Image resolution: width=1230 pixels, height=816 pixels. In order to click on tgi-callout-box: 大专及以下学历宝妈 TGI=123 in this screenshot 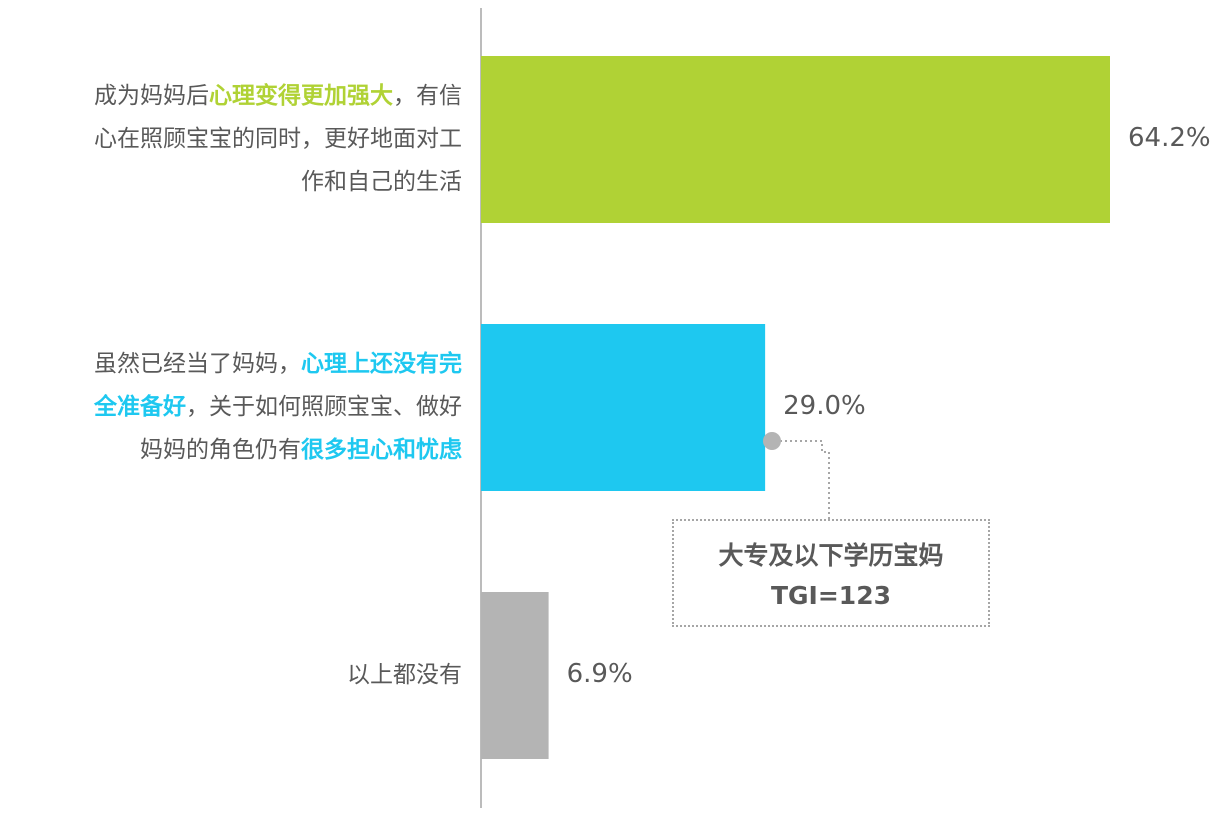, I will do `click(831, 573)`.